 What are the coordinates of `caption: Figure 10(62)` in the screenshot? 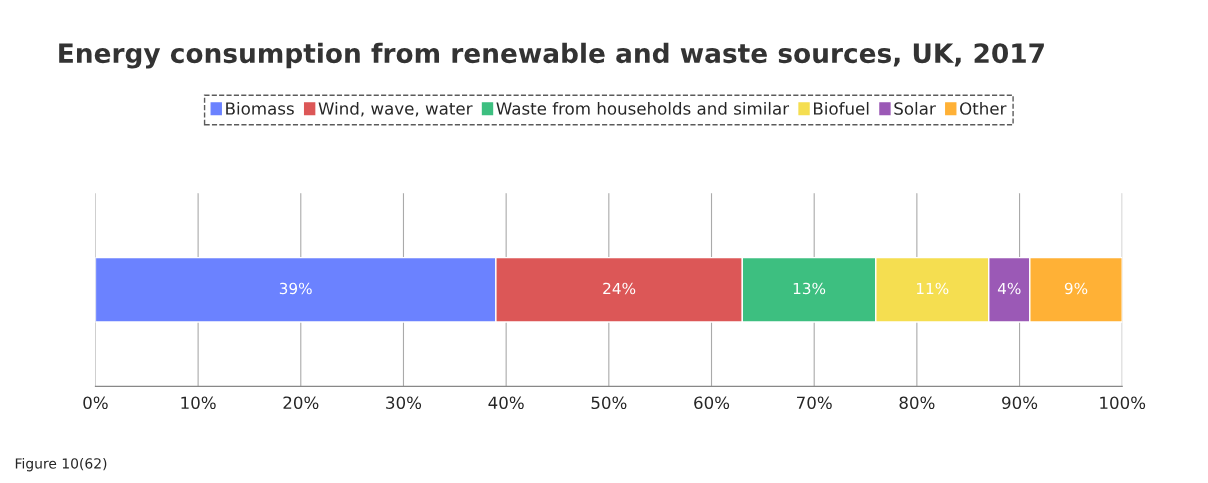 It's located at (61, 464).